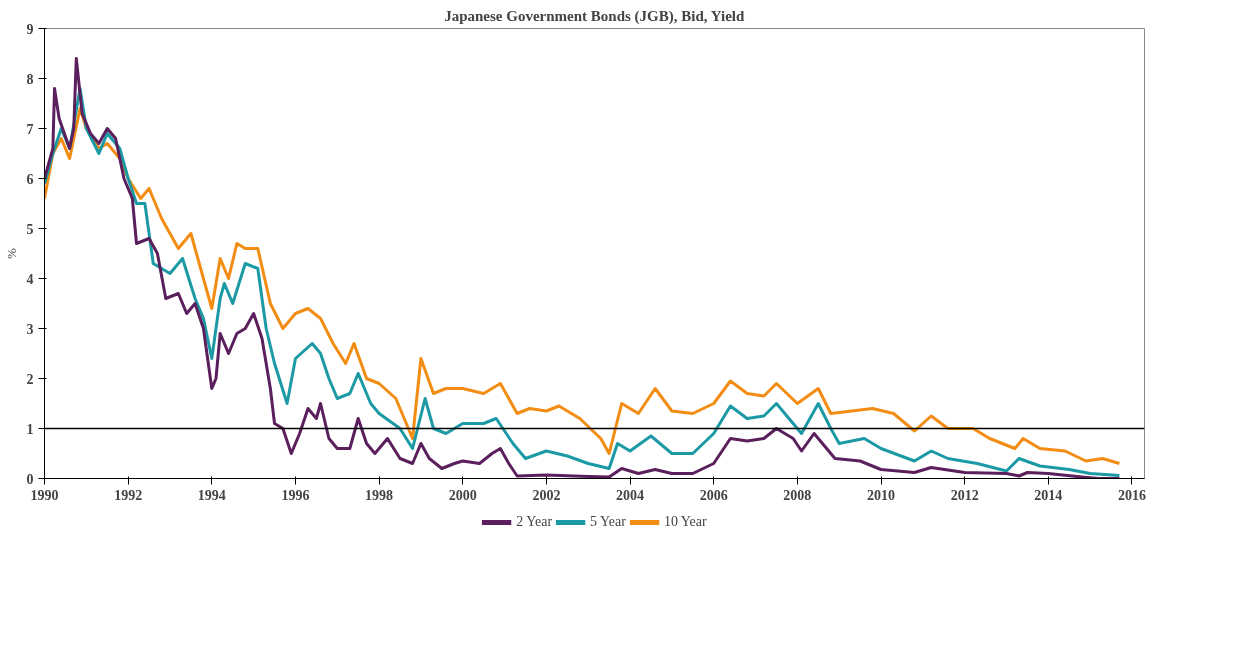 The height and width of the screenshot is (654, 1246). I want to click on x-tick-label: 2004, so click(630, 495).